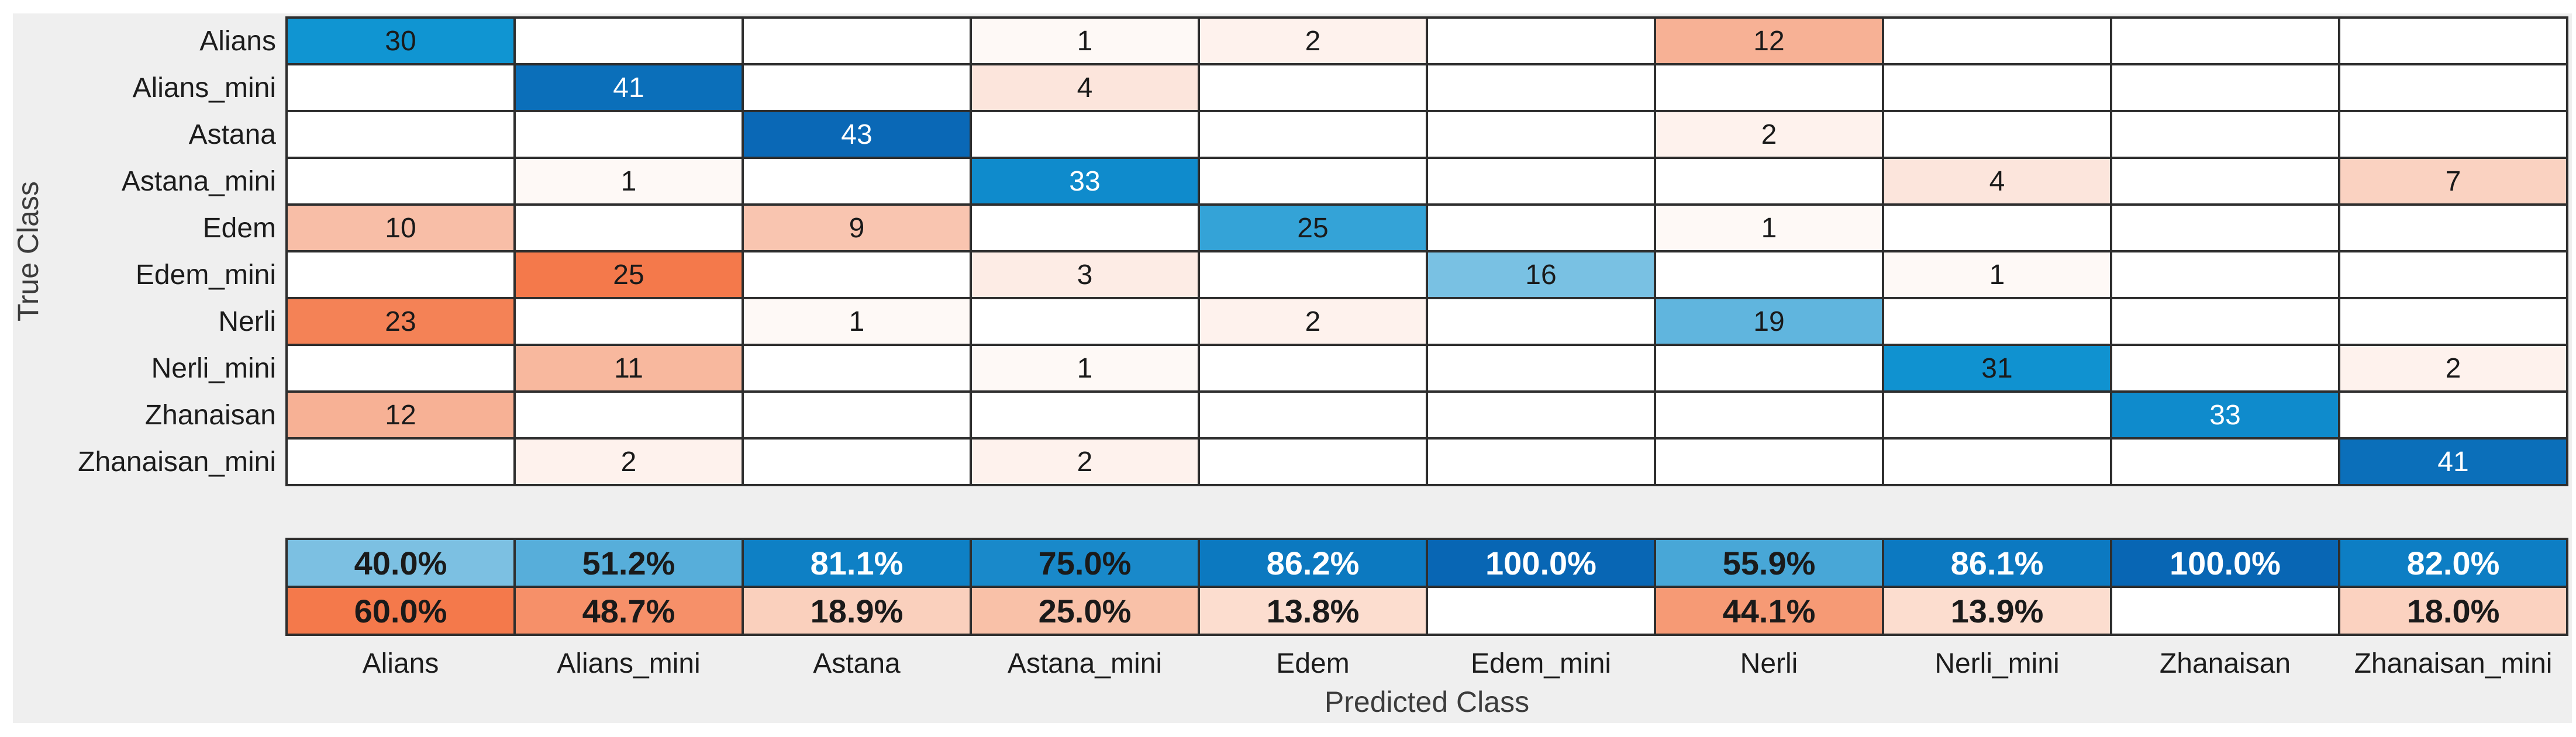  I want to click on matrix-cell: 43, so click(857, 135).